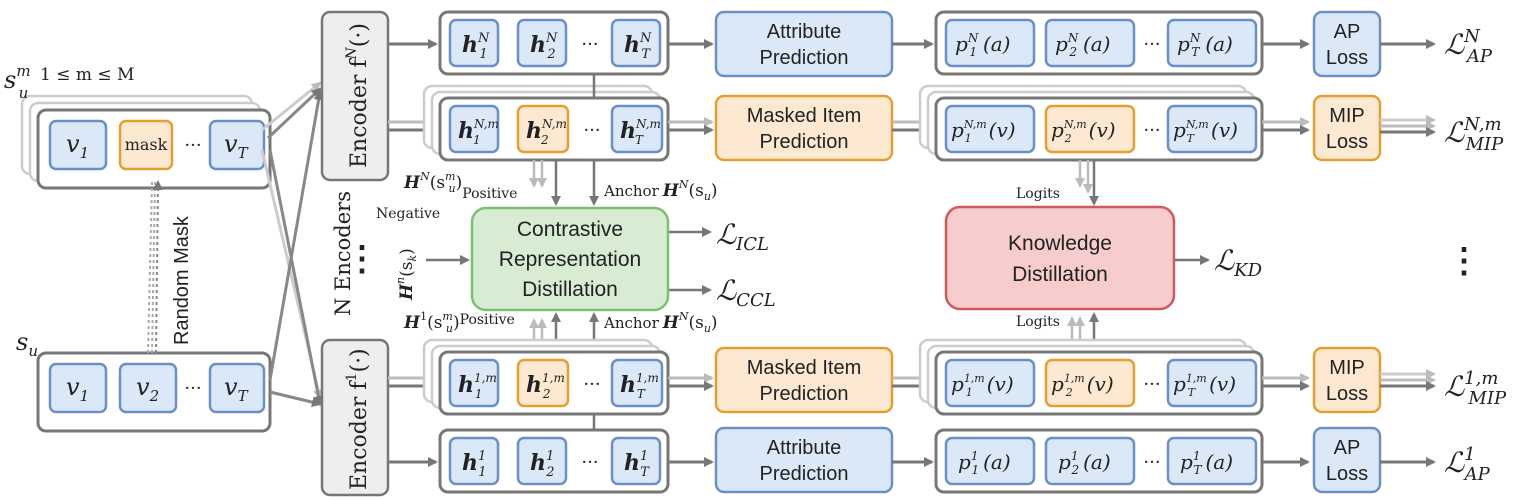  Describe the element at coordinates (362, 259) in the screenshot. I see `encoders-vdots: ⋮` at that location.